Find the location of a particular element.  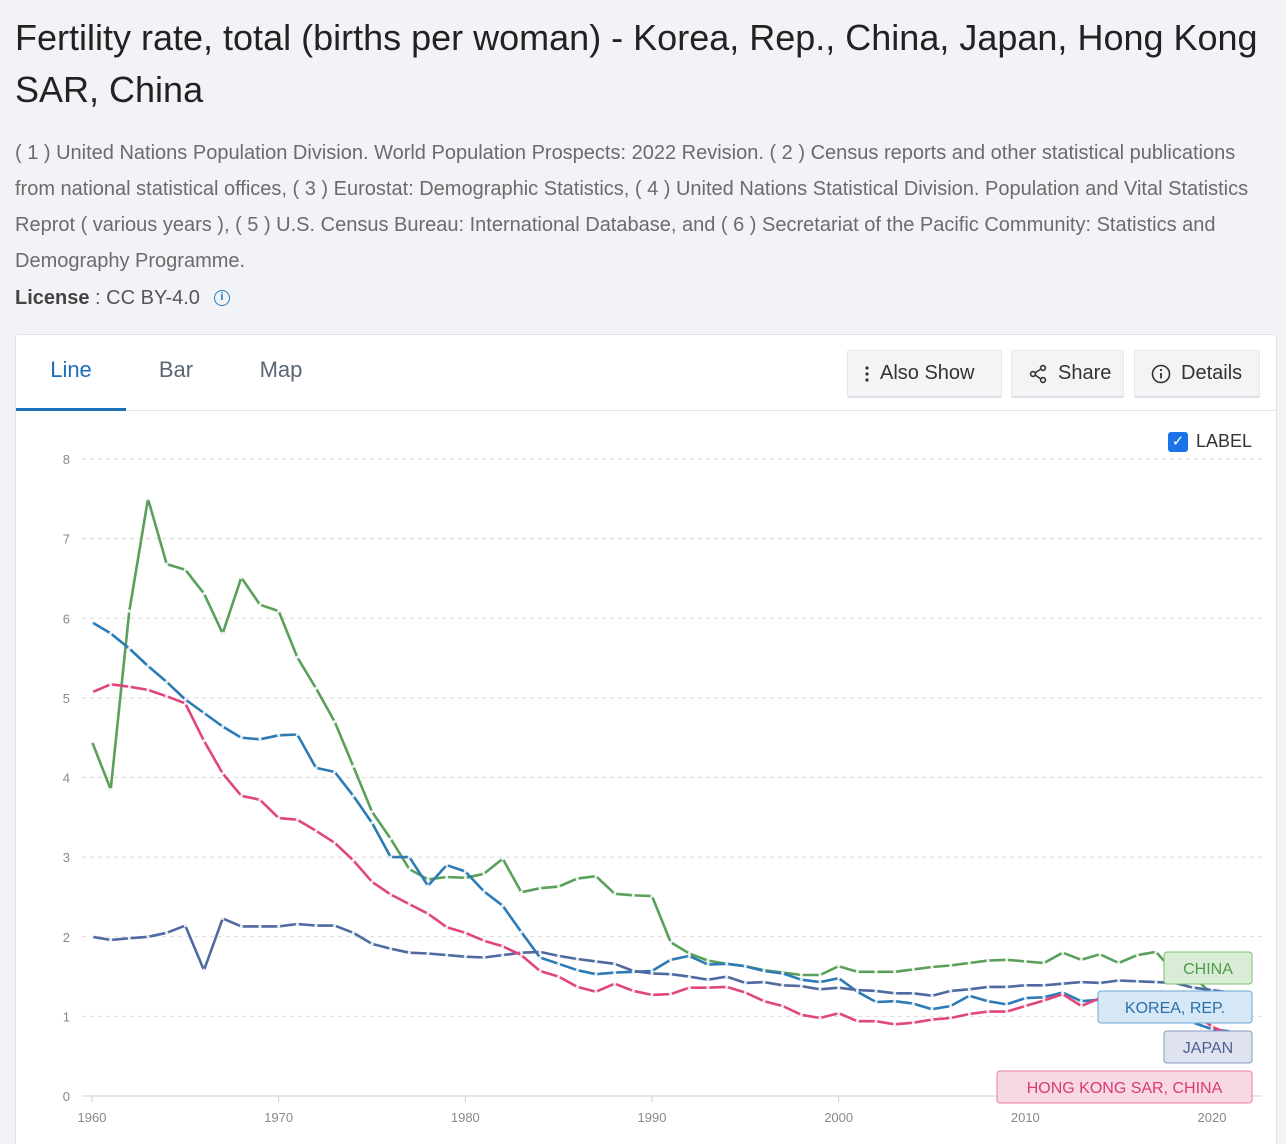

x-tick-label: 2000 is located at coordinates (838, 1117).